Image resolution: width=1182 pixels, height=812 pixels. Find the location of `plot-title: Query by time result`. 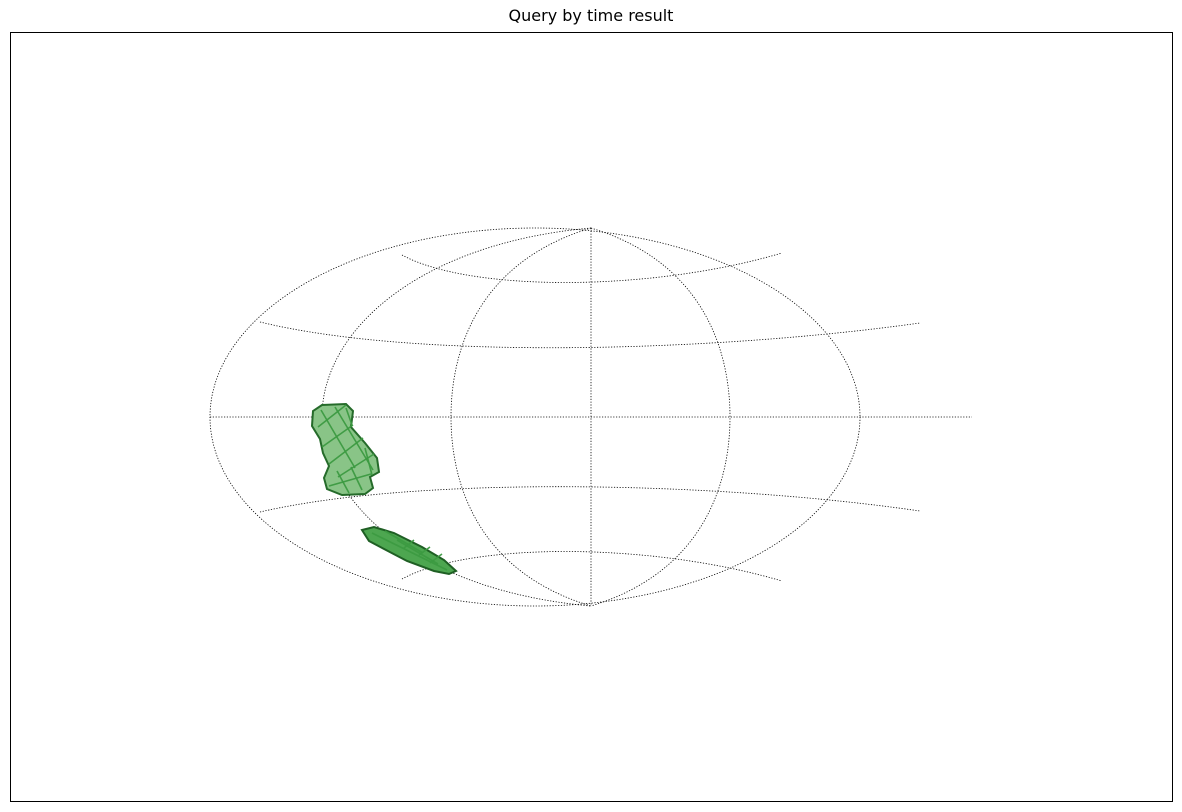

plot-title: Query by time result is located at coordinates (591, 15).